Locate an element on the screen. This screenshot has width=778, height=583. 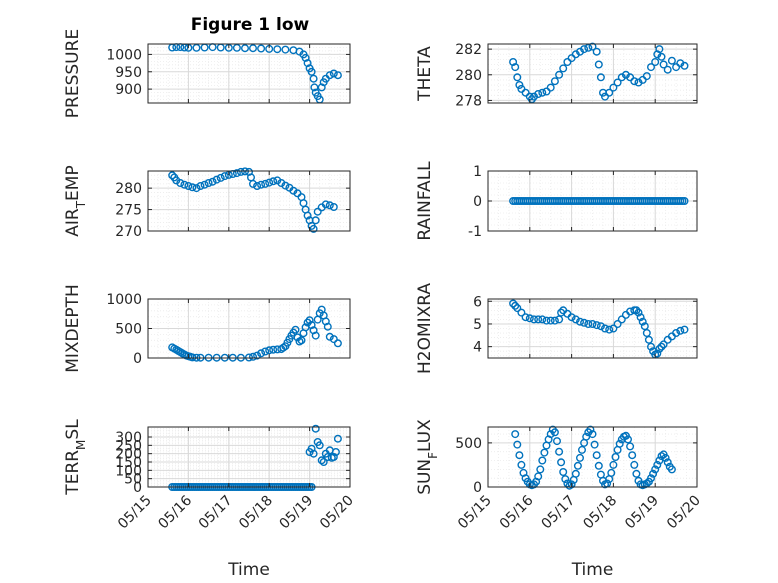
y-axis-label: THETA is located at coordinates (425, 74).